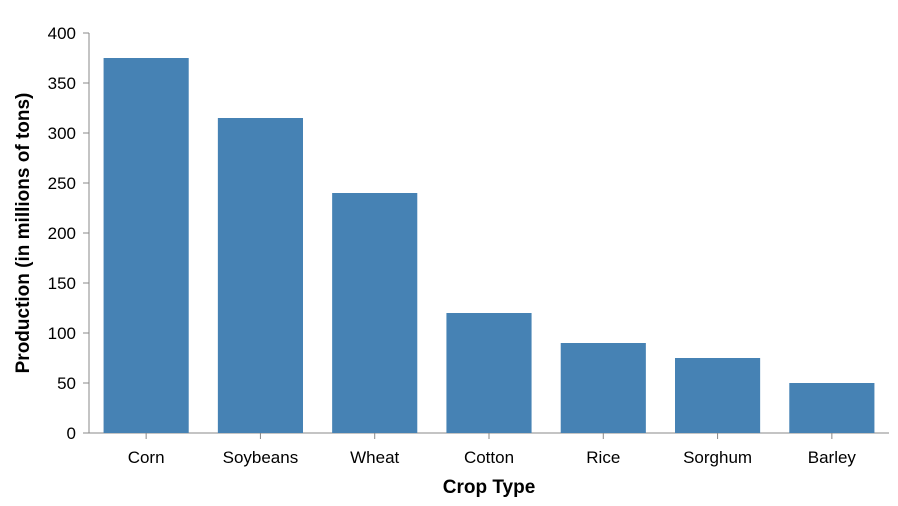 The image size is (898, 506). I want to click on y-axis: 0 50 100 150 200 250 300 350 400, so click(69, 233).